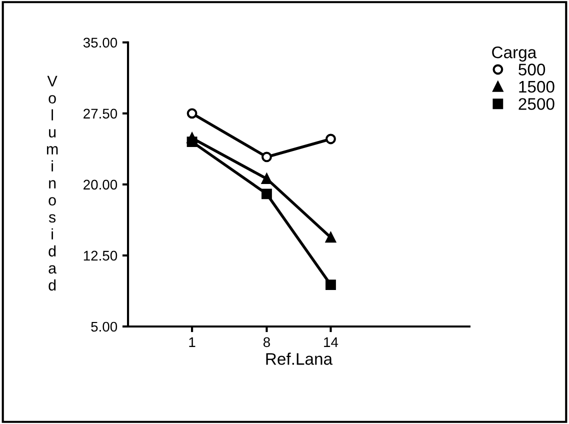 The image size is (569, 424). What do you see at coordinates (101, 113) in the screenshot?
I see `y-tick-label: 27.50` at bounding box center [101, 113].